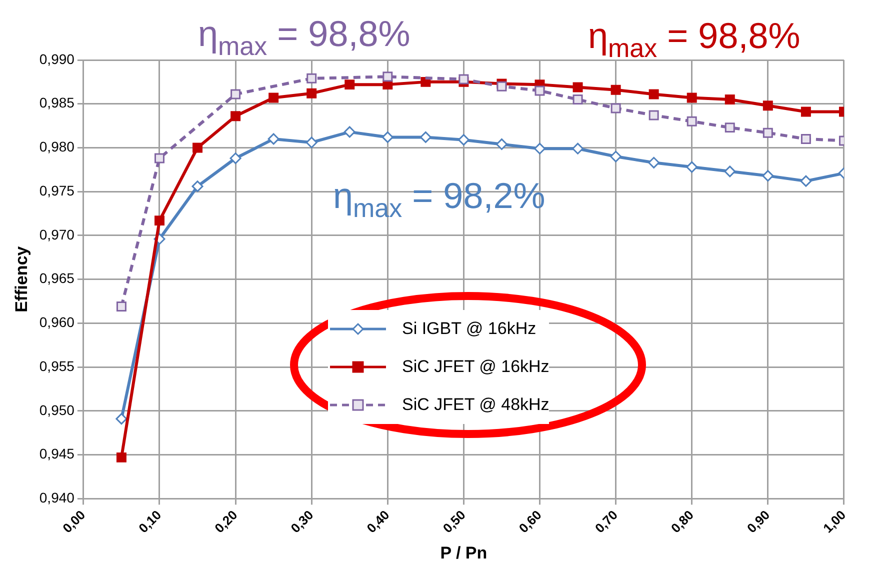 The height and width of the screenshot is (579, 870). What do you see at coordinates (57, 146) in the screenshot?
I see `y-tick-label: 0,980` at bounding box center [57, 146].